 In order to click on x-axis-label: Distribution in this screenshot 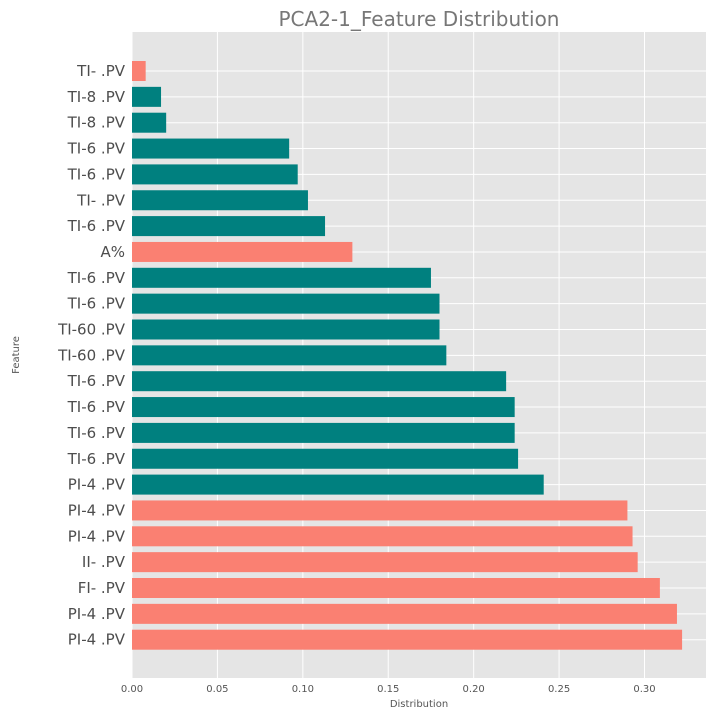, I will do `click(419, 704)`.